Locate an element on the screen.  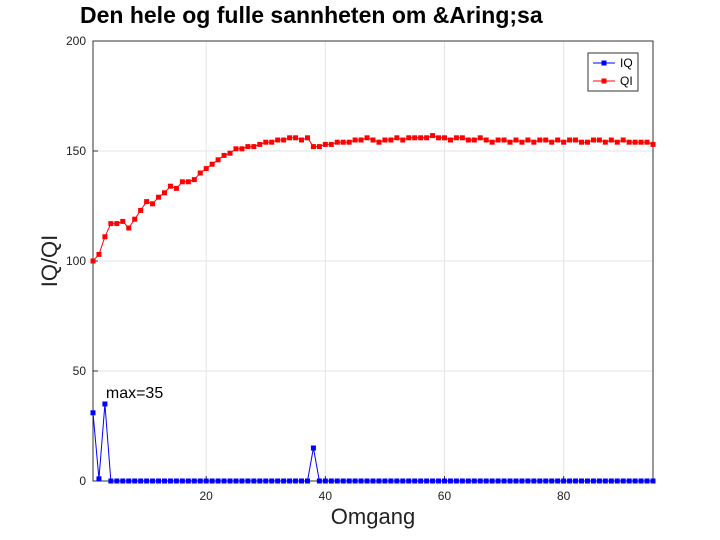
y-tick-label: 50 is located at coordinates (80, 371).